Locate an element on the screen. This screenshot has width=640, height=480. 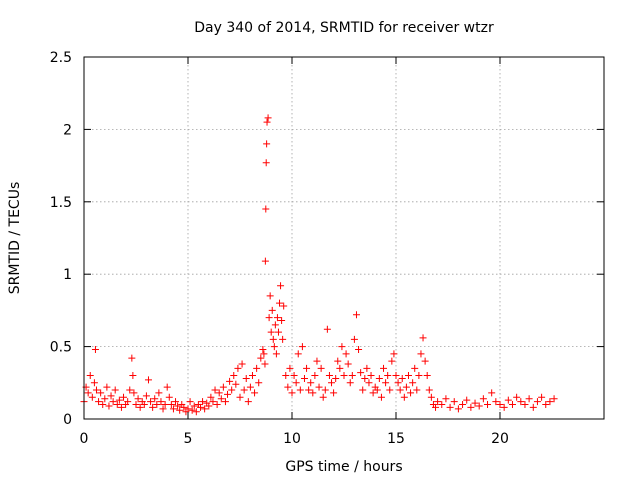
y-tick-label: 1.5 is located at coordinates (61, 203).